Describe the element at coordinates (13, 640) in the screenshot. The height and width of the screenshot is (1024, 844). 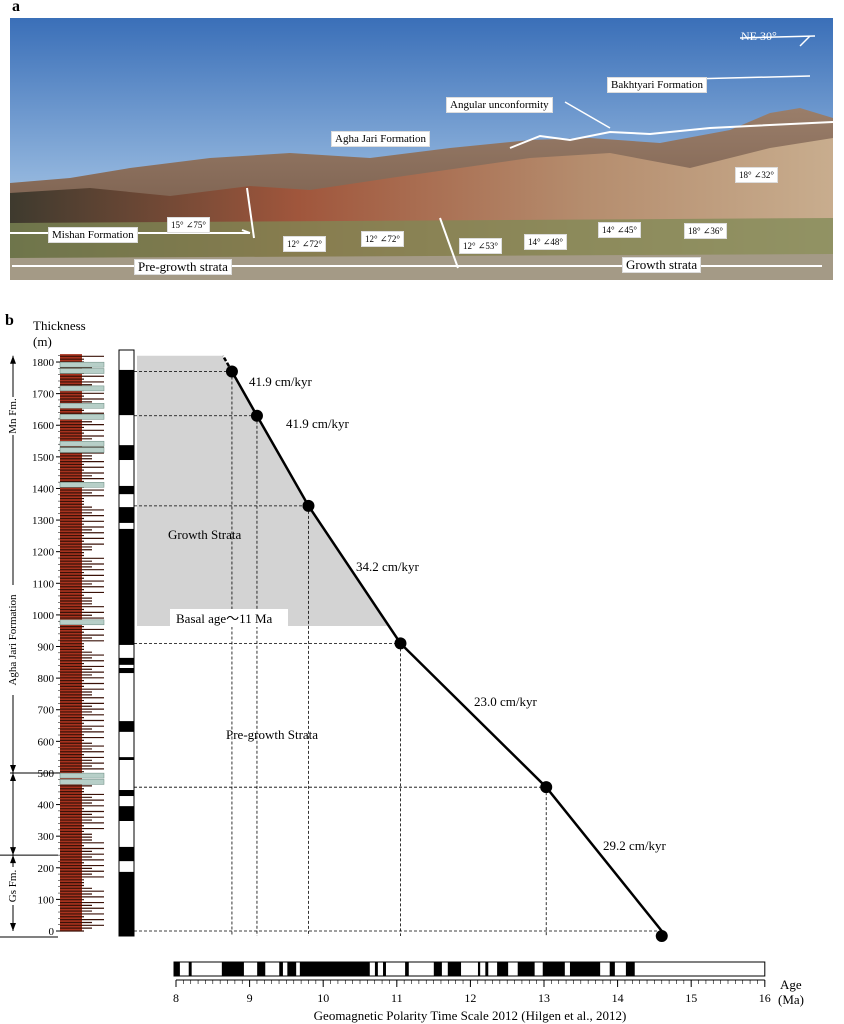
I see `formation-label-agha-jari: Agha Jari Formation` at that location.